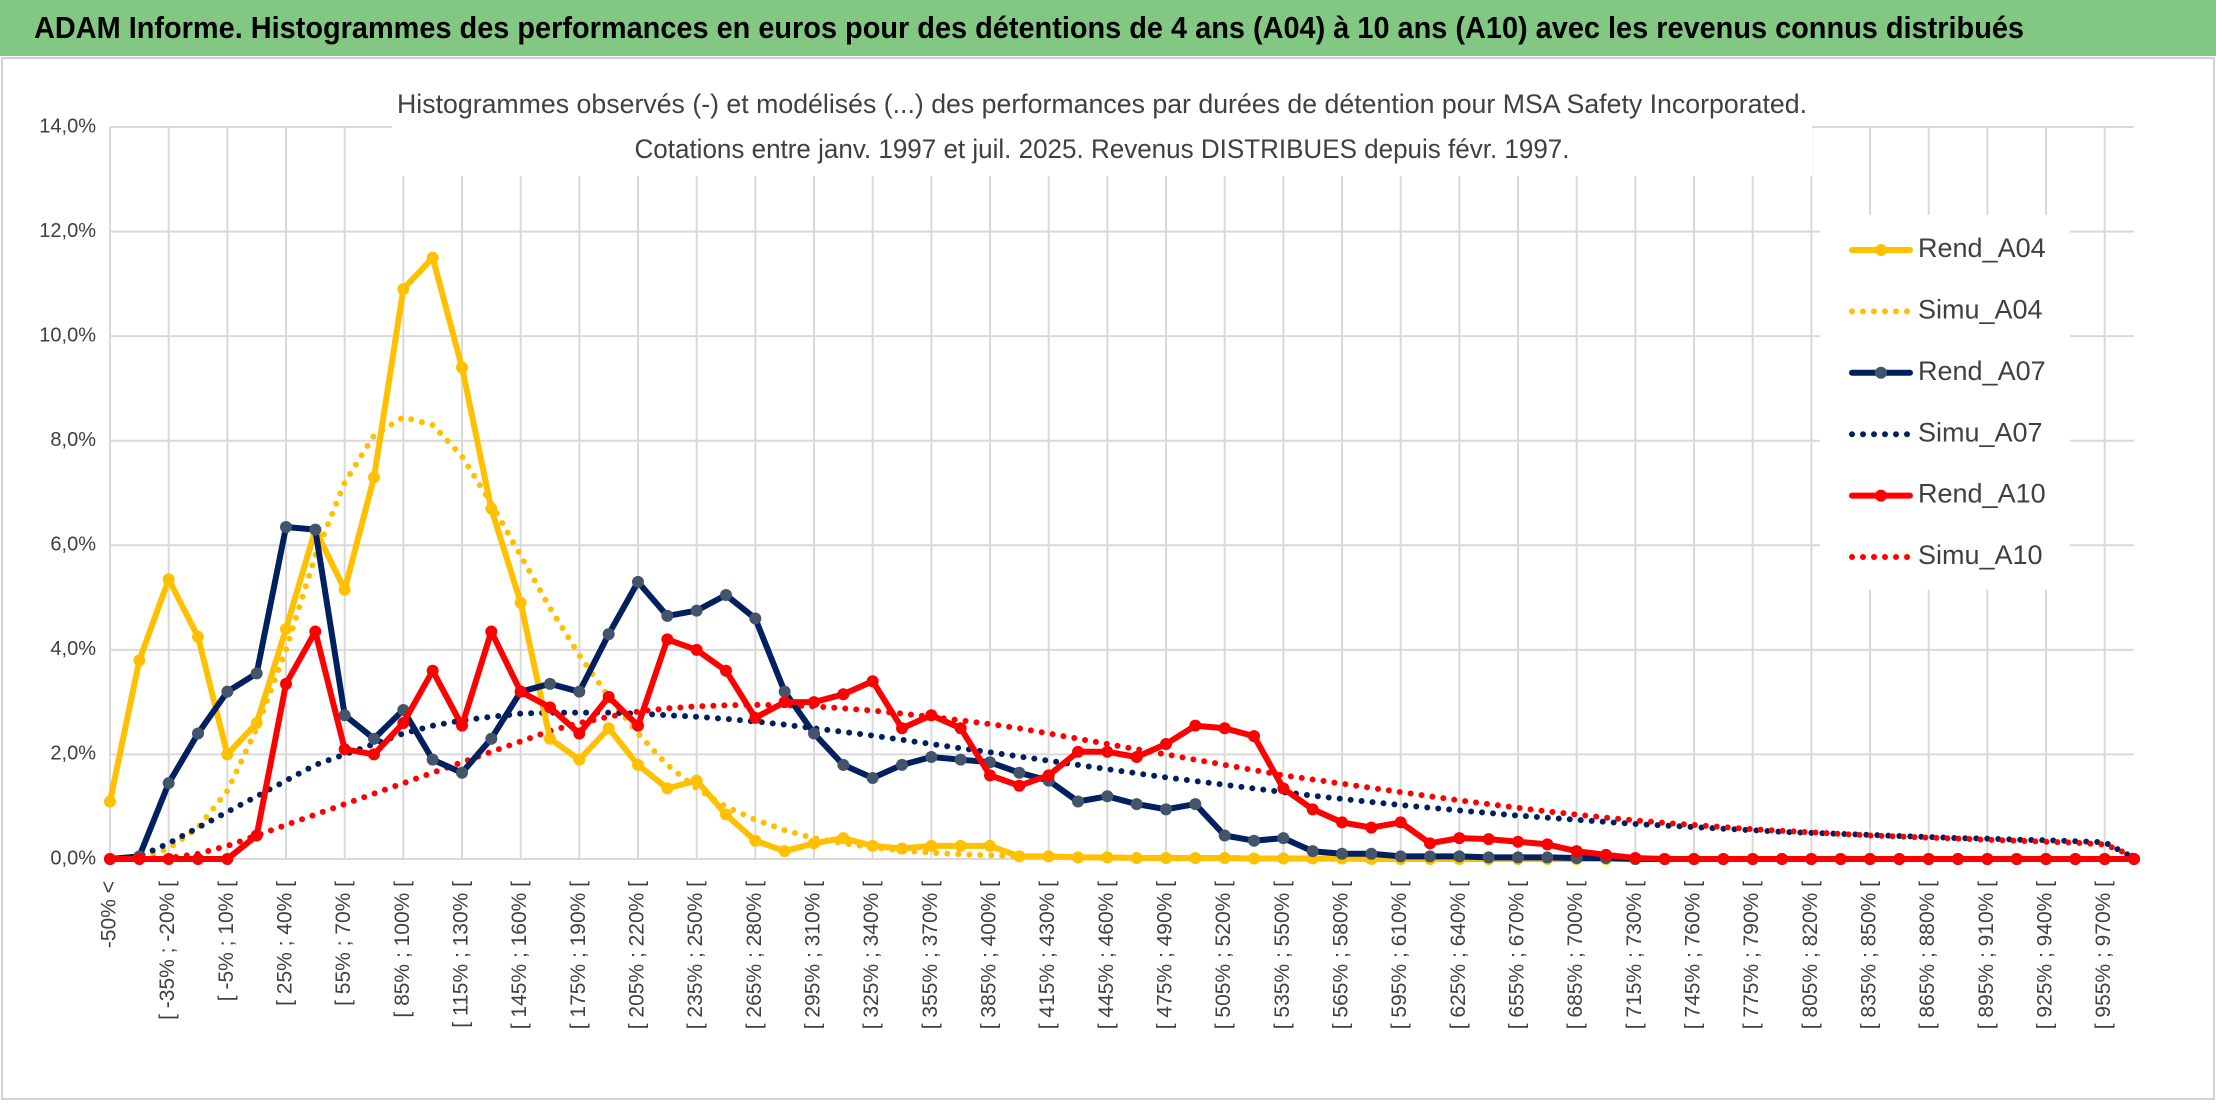 The height and width of the screenshot is (1107, 2216). Describe the element at coordinates (67, 231) in the screenshot. I see `y-tick-label: 12,0%` at that location.